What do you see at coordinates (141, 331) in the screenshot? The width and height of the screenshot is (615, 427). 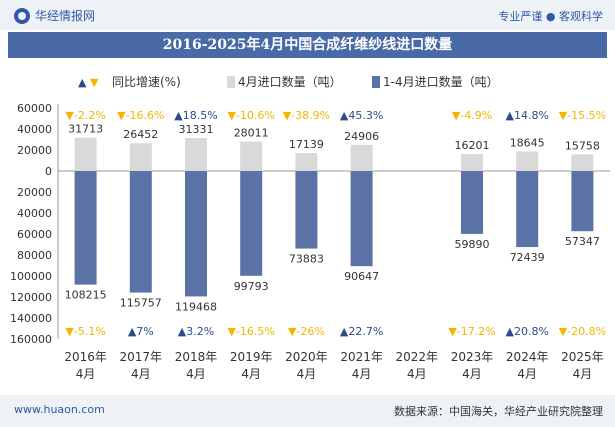 I see `ytd-growth-label: ▲7%` at bounding box center [141, 331].